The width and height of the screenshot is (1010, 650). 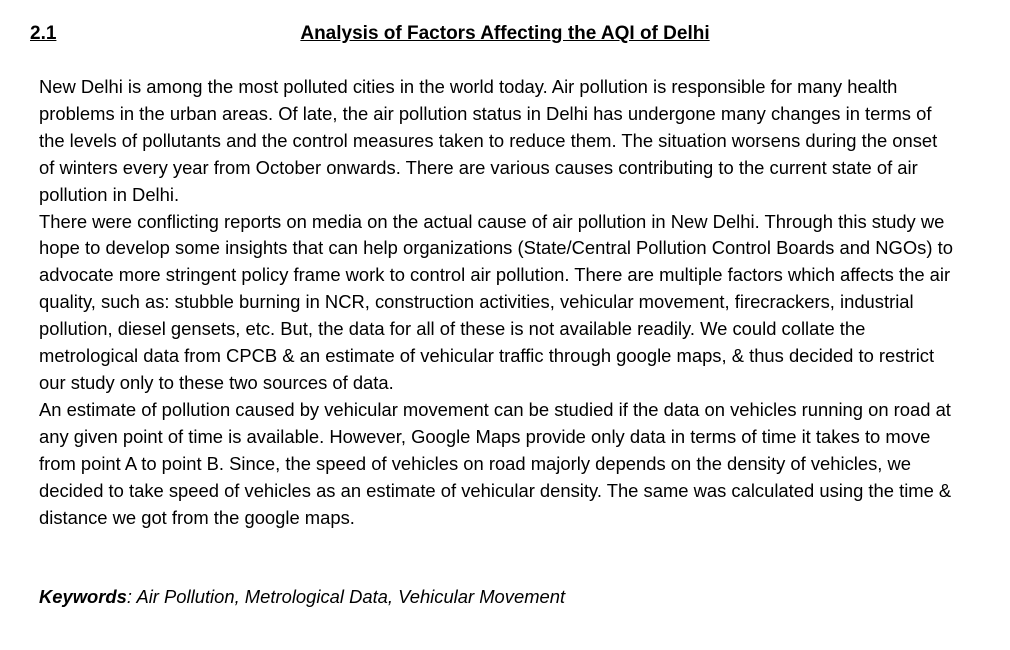 What do you see at coordinates (83, 596) in the screenshot?
I see `keywords-label: Keywords` at bounding box center [83, 596].